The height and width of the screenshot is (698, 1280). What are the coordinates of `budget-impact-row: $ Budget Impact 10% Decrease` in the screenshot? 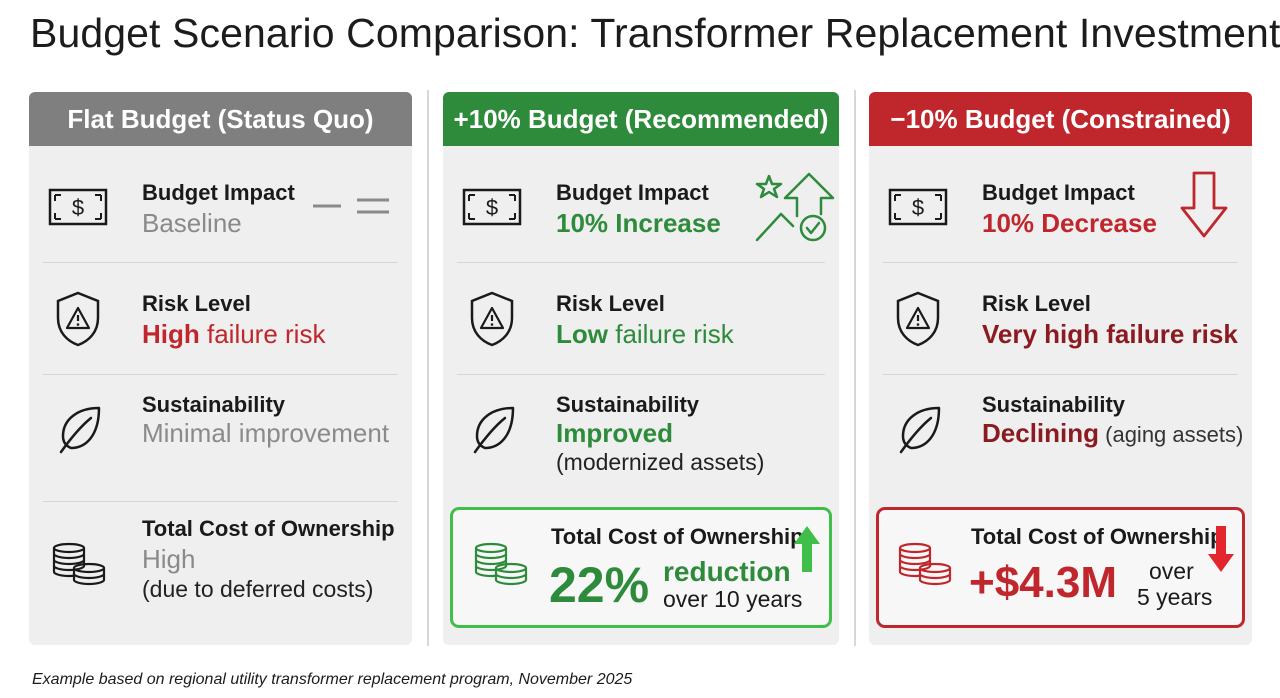 It's located at (1060, 218).